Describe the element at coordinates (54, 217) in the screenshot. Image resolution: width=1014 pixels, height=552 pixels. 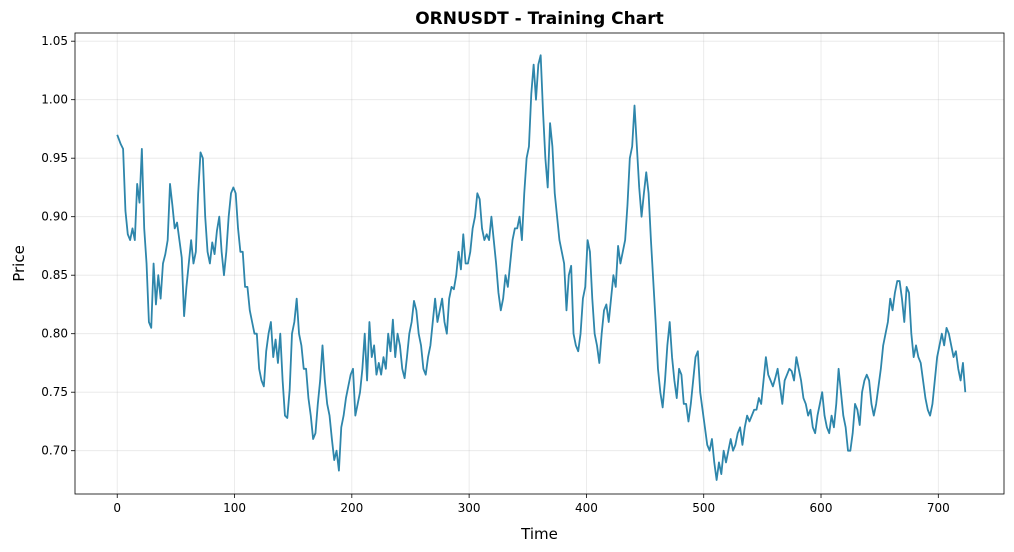
I see `y-tick-label: 0.90` at that location.